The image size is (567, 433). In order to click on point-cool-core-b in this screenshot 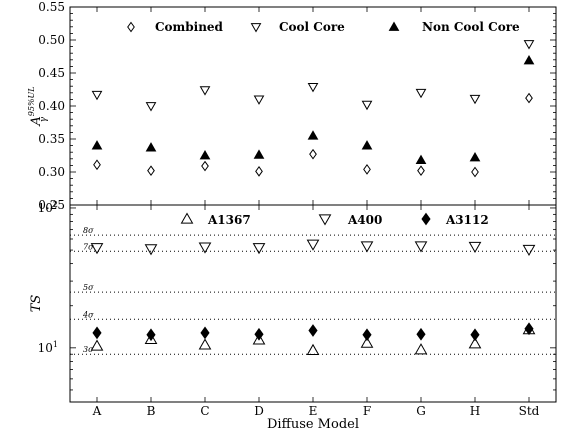, I will do `click(151, 107)`.